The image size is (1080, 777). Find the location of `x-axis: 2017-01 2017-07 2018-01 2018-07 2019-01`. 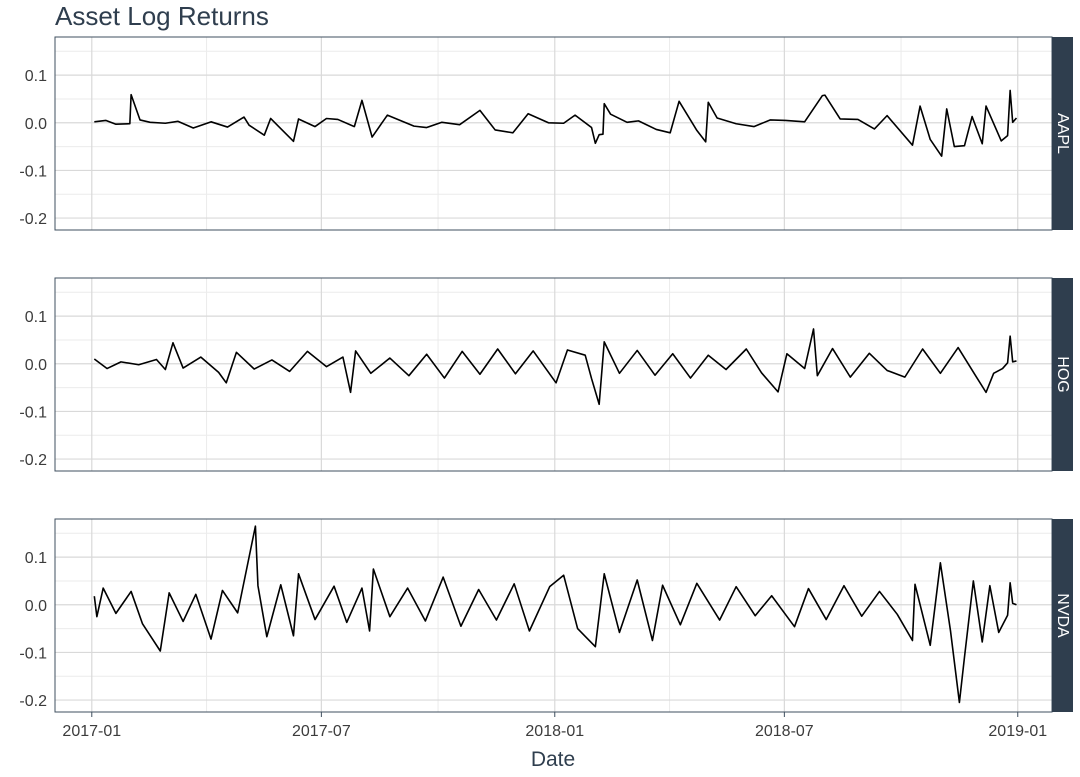

x-axis: 2017-01 2017-07 2018-01 2018-07 2019-01 is located at coordinates (554, 726).